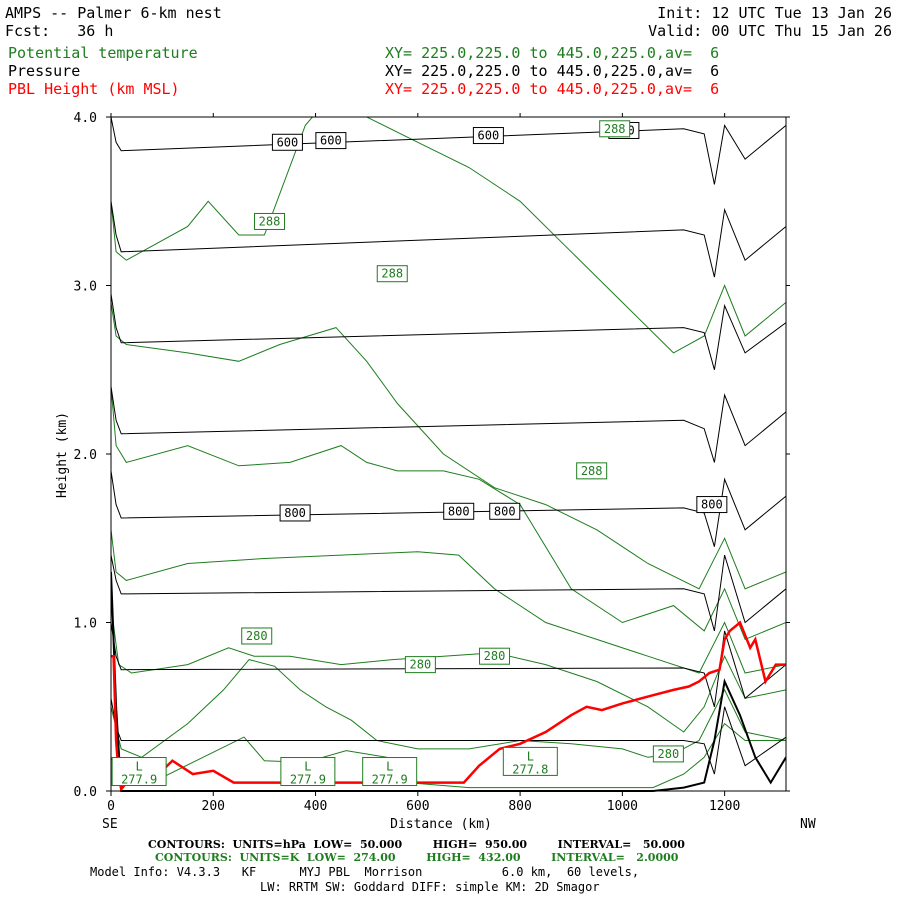  I want to click on field-pressure-name: Pressure, so click(44, 71).